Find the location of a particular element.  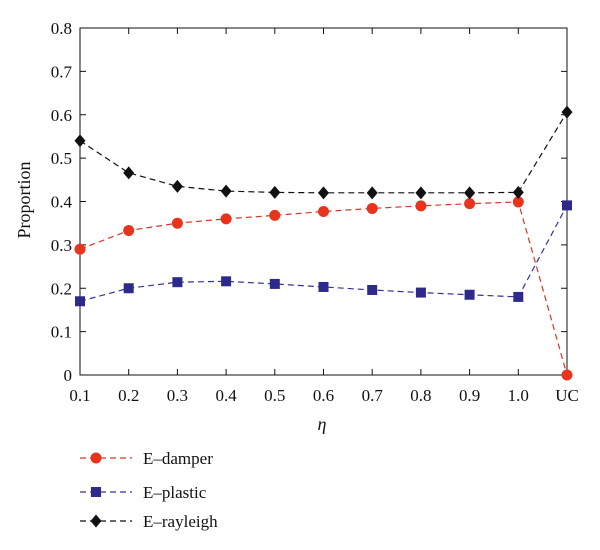

y-tick-label: 0.7 is located at coordinates (62, 71).